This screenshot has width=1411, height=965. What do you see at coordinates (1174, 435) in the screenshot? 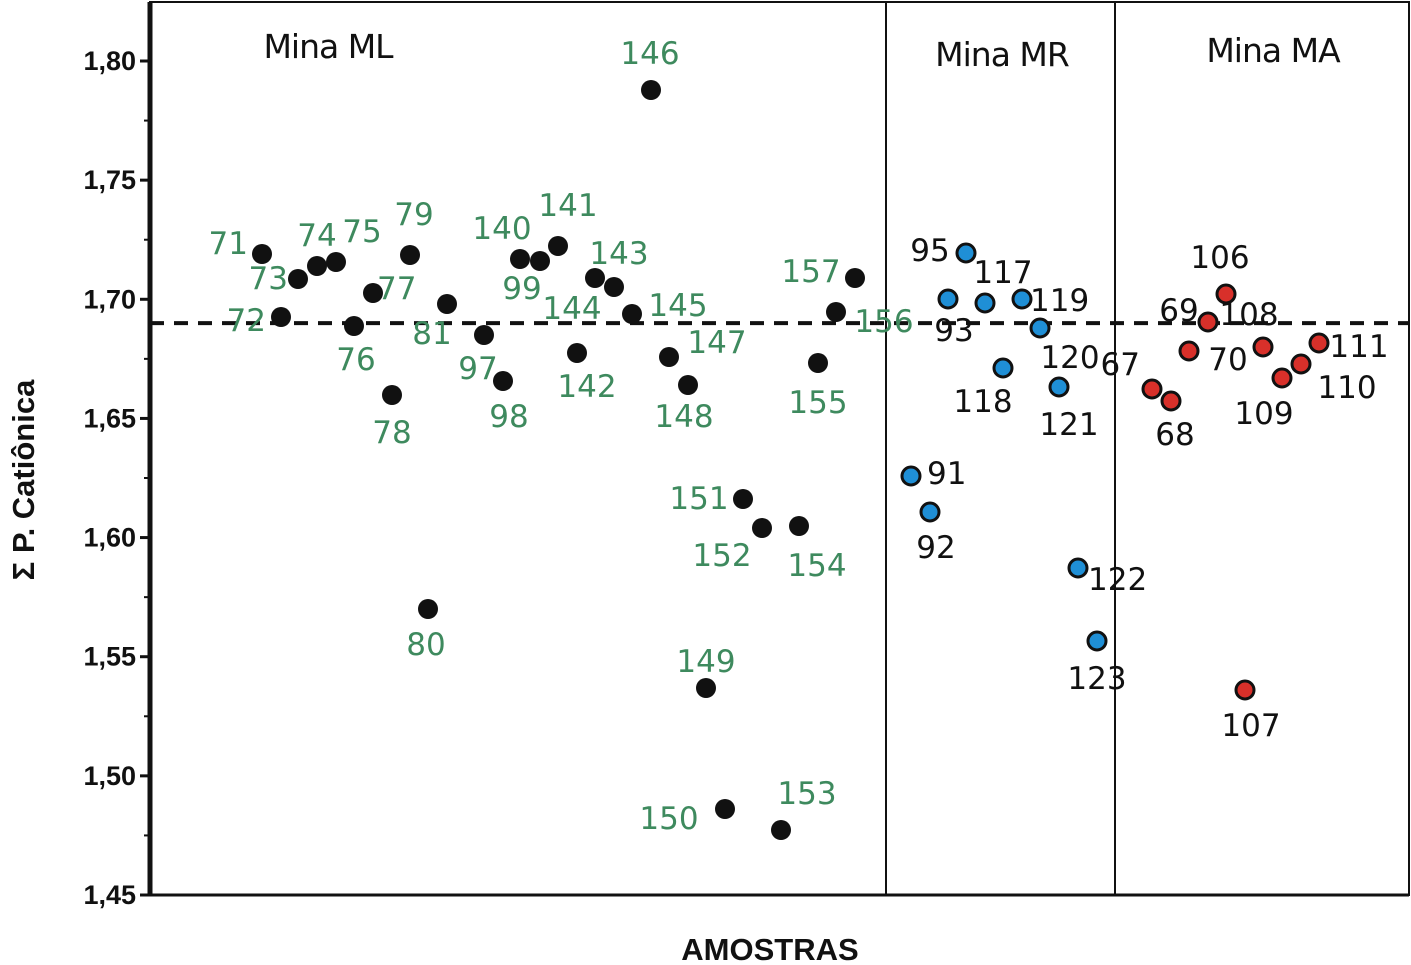
I see `point-label-68: 68` at bounding box center [1174, 435].